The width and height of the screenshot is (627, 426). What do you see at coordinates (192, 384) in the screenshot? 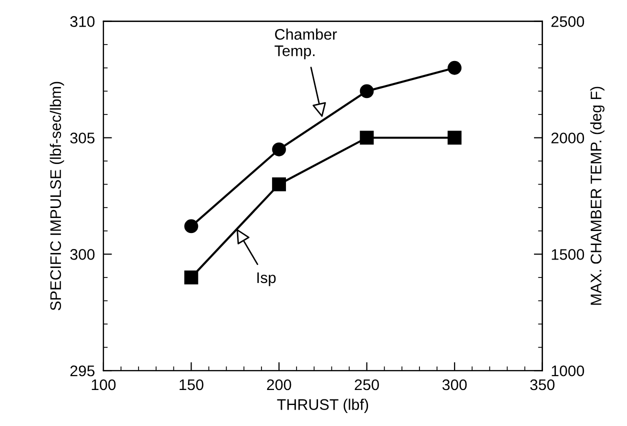
I see `x-tick-label: 150` at bounding box center [192, 384].